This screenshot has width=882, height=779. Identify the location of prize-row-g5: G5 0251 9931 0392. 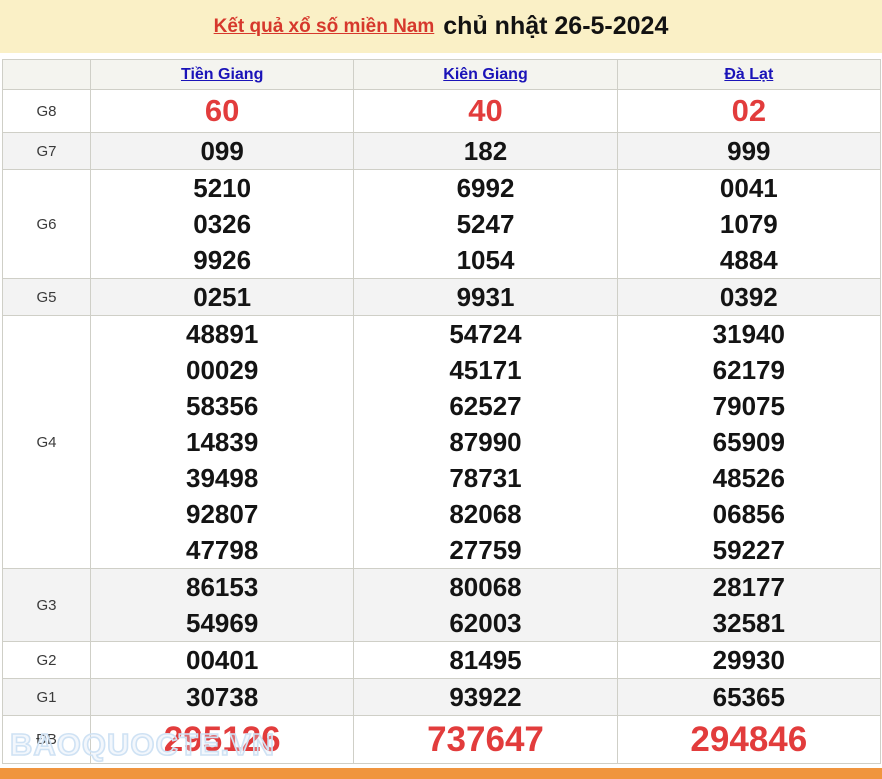
(442, 297).